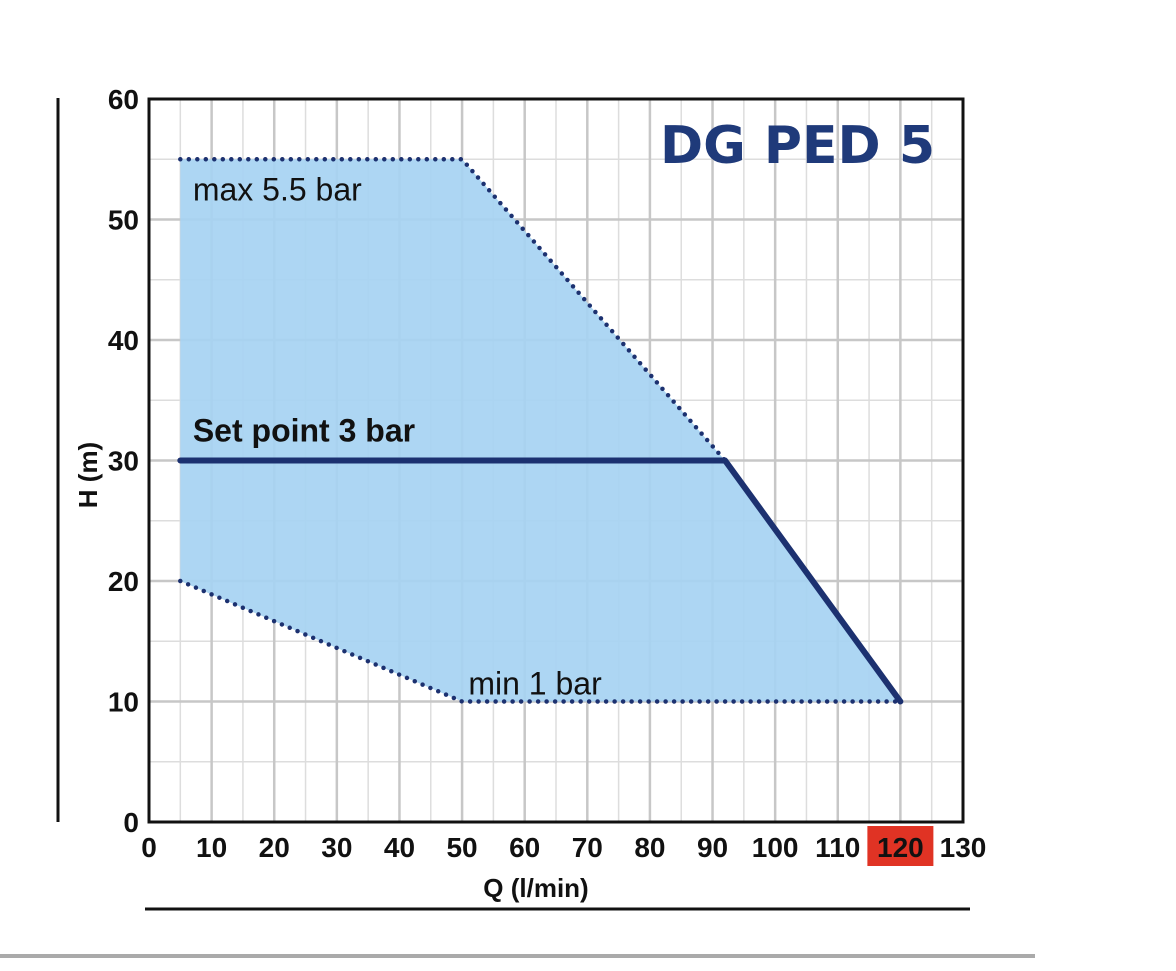 The height and width of the screenshot is (971, 1176). I want to click on x-tick-label: 70, so click(587, 847).